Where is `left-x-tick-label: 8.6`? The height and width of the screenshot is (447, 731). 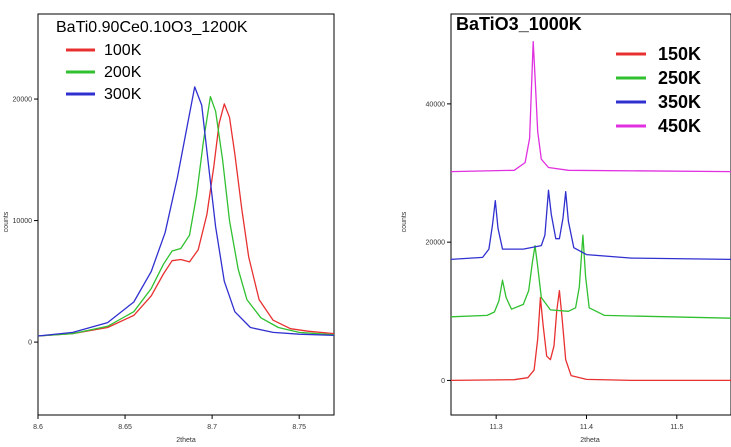 left-x-tick-label: 8.6 is located at coordinates (38, 427).